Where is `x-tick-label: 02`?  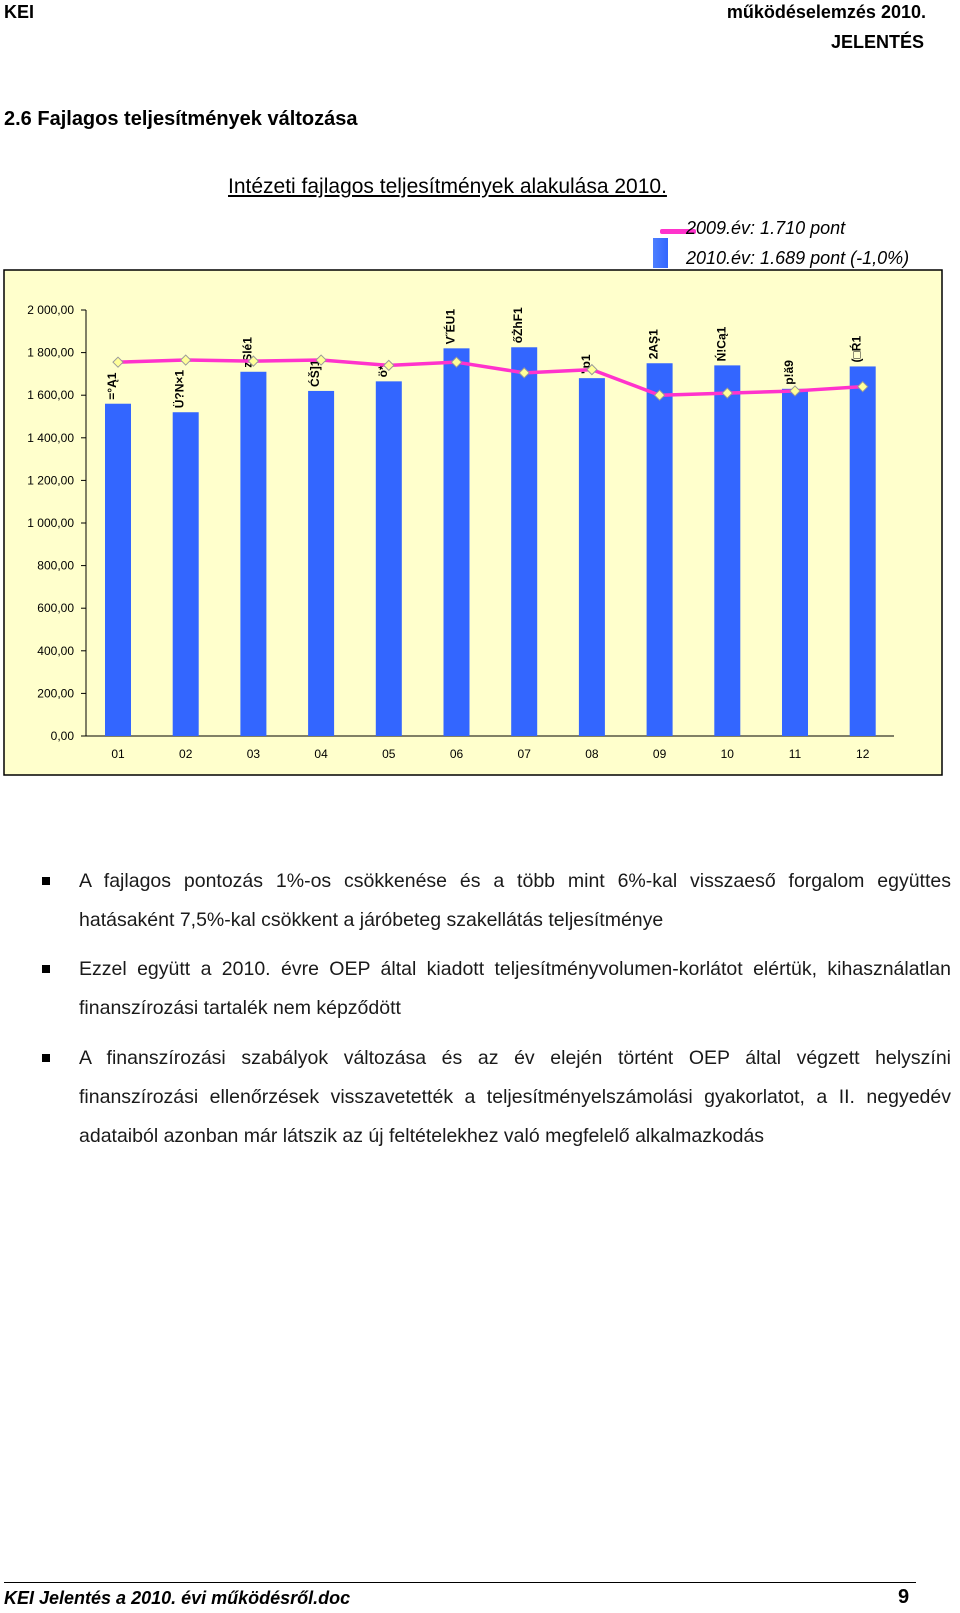
x-tick-label: 02 is located at coordinates (186, 754).